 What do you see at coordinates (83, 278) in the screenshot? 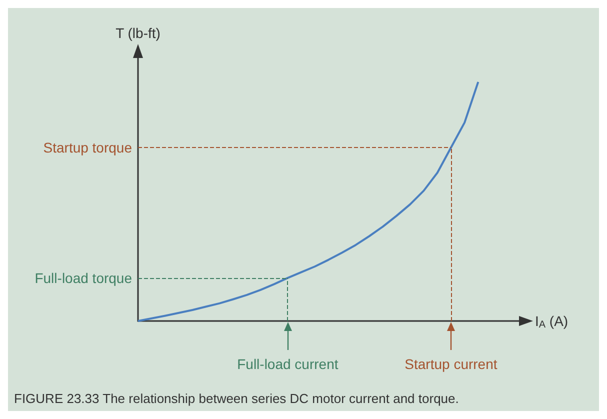
I see `ref-line-label: Full-load torque` at bounding box center [83, 278].